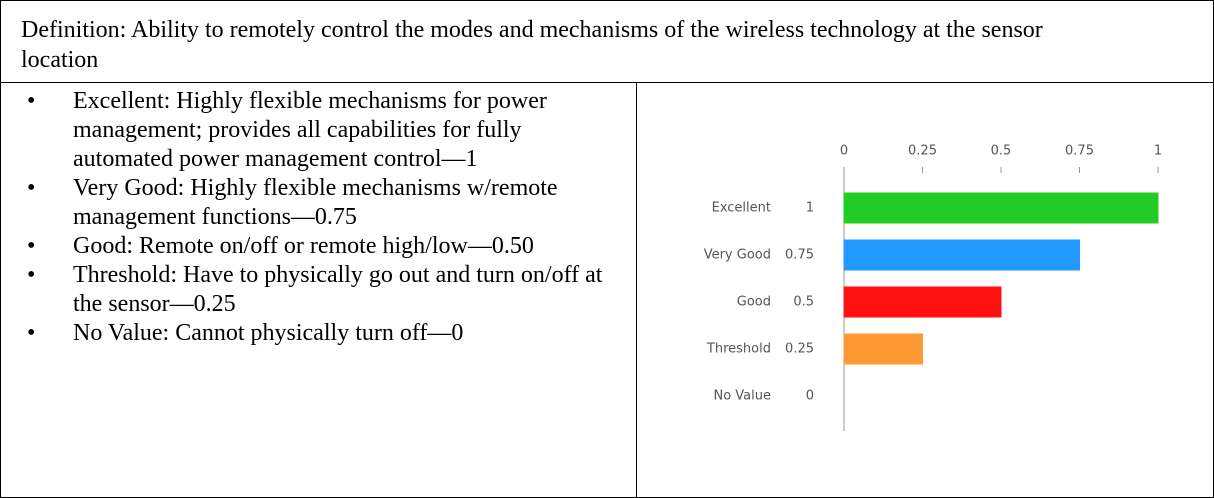 The height and width of the screenshot is (498, 1214). What do you see at coordinates (810, 396) in the screenshot?
I see `value-label: 0` at bounding box center [810, 396].